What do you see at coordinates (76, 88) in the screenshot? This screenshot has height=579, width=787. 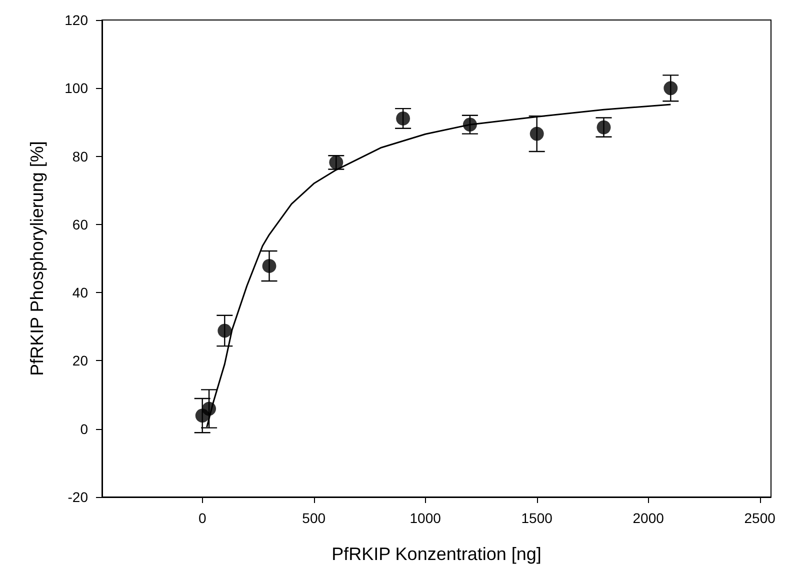 I see `y-tick-label: 100` at bounding box center [76, 88].